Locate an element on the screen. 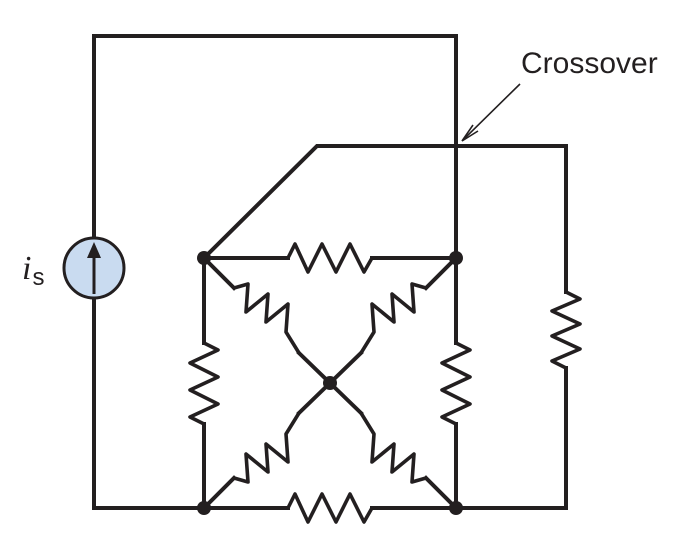 The height and width of the screenshot is (541, 678). node-top-right is located at coordinates (456, 258).